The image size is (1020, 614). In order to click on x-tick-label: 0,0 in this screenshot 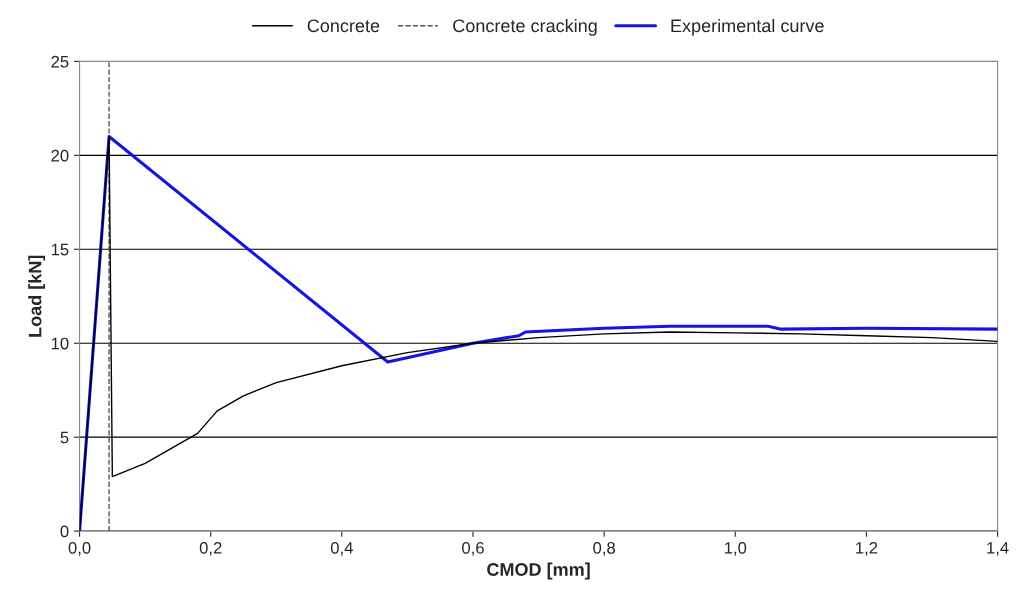, I will do `click(79, 548)`.